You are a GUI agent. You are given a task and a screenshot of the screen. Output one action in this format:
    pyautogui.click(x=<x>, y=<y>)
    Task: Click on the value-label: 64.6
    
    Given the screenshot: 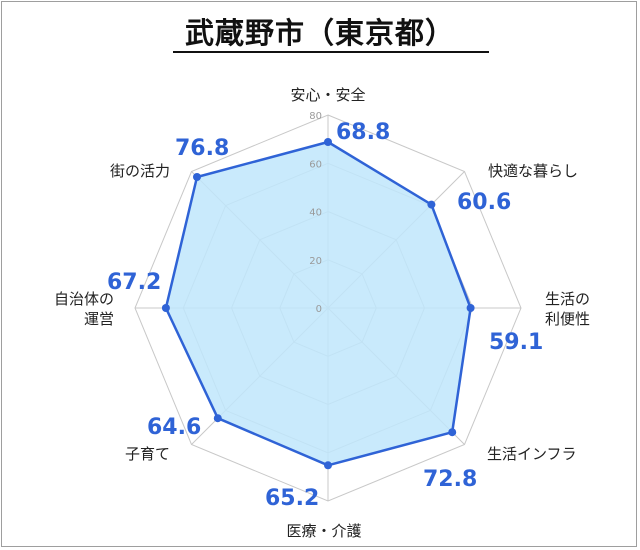 What is the action you would take?
    pyautogui.click(x=174, y=427)
    